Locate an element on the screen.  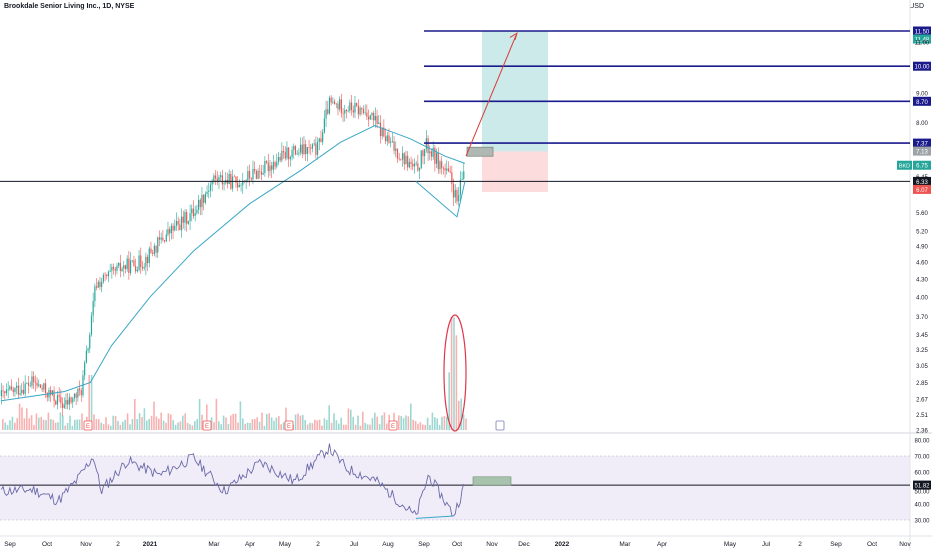
time-tick-label: Apr is located at coordinates (662, 544).